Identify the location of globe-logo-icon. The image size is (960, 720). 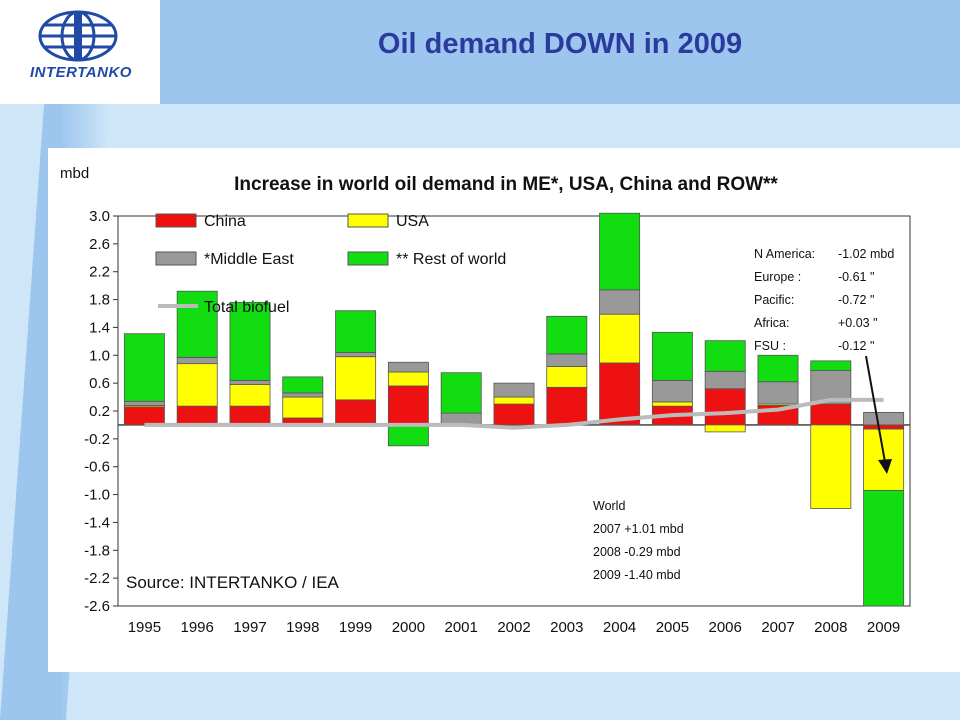
(78, 36).